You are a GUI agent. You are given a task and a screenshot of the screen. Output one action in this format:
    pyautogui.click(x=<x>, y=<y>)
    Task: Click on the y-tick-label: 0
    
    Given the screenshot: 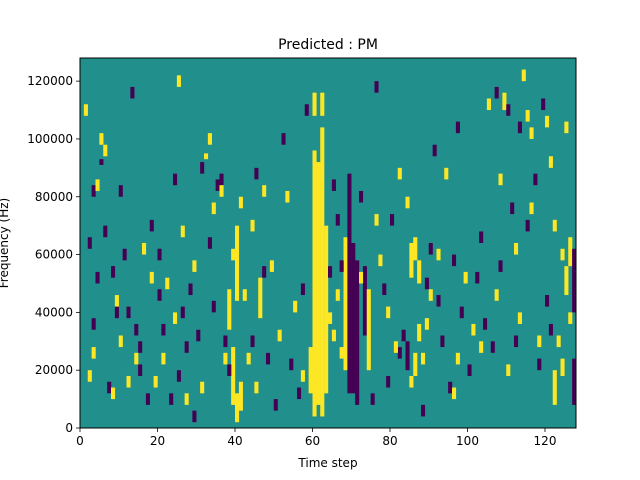 What is the action you would take?
    pyautogui.click(x=69, y=428)
    